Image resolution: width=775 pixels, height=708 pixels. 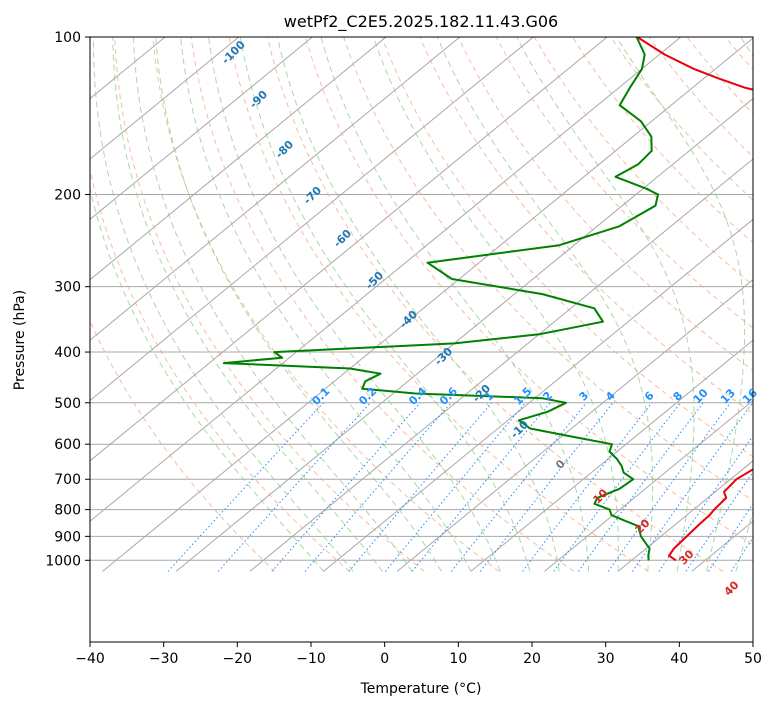 What do you see at coordinates (67, 445) in the screenshot?
I see `y-tick-label: 600` at bounding box center [67, 445].